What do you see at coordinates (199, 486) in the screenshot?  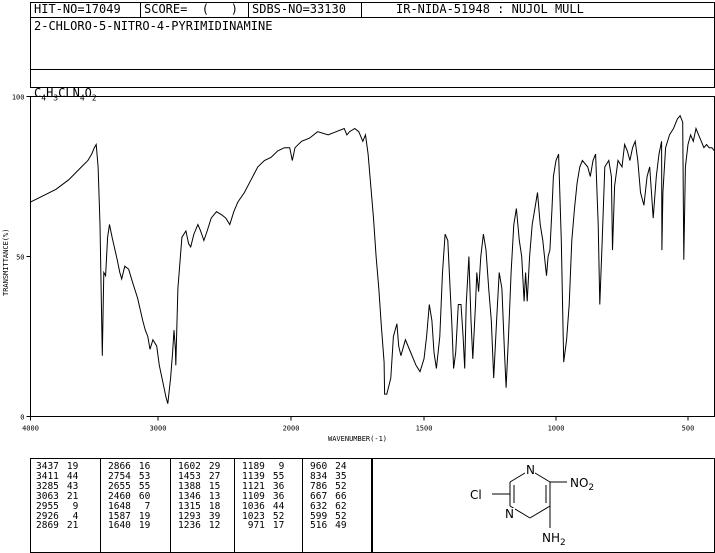 I see `peak-row: 1388 15` at bounding box center [199, 486].